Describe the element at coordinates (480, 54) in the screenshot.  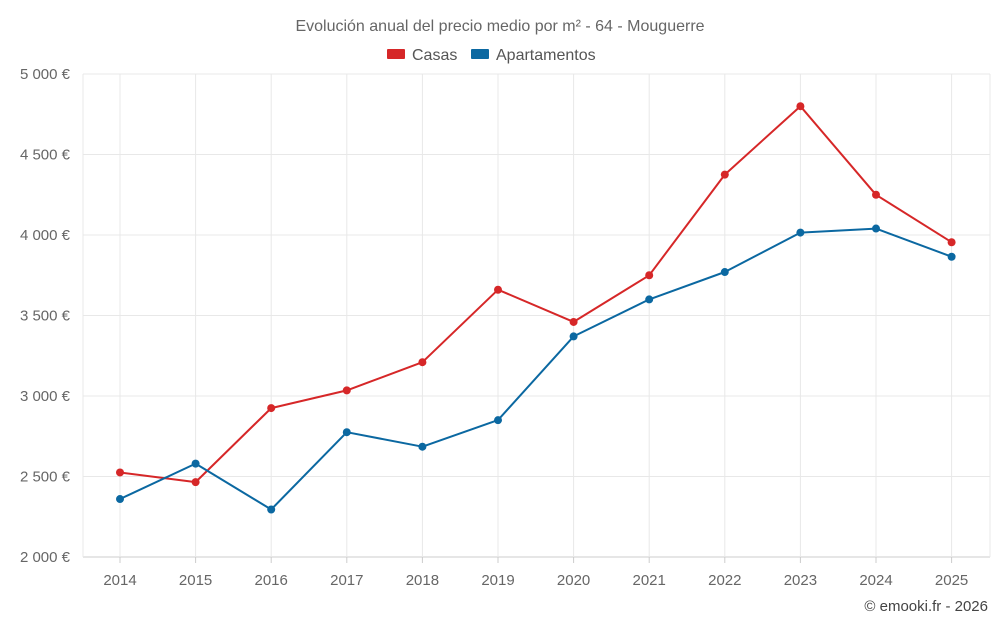
I see `legend-swatch-apartamentos` at that location.